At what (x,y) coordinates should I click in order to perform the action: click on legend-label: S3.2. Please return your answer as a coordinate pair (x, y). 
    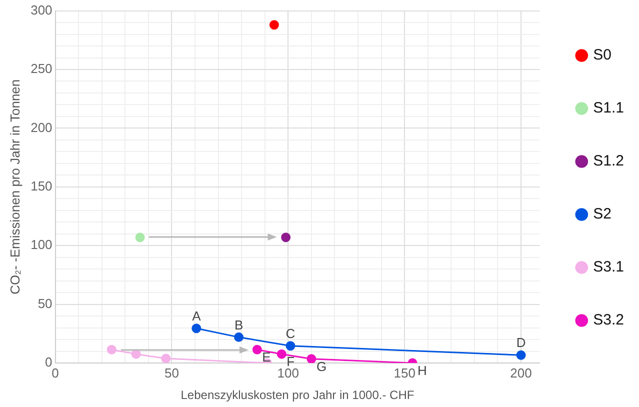
    Looking at the image, I should click on (608, 320).